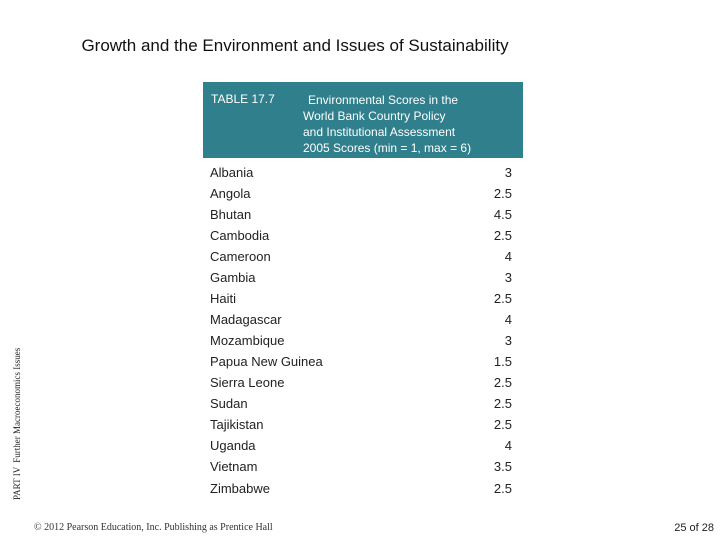  Describe the element at coordinates (240, 256) in the screenshot. I see `country-name: Cameroon` at that location.